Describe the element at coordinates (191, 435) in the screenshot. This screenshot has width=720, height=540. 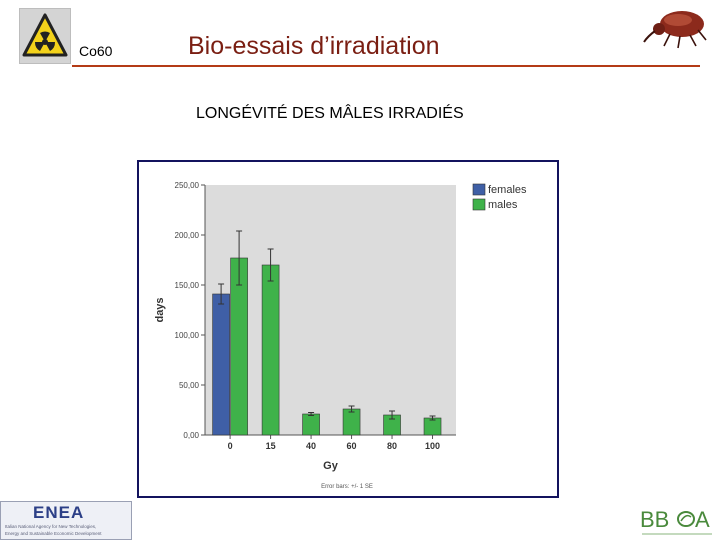
I see `y-tick-label: 0,00` at that location.